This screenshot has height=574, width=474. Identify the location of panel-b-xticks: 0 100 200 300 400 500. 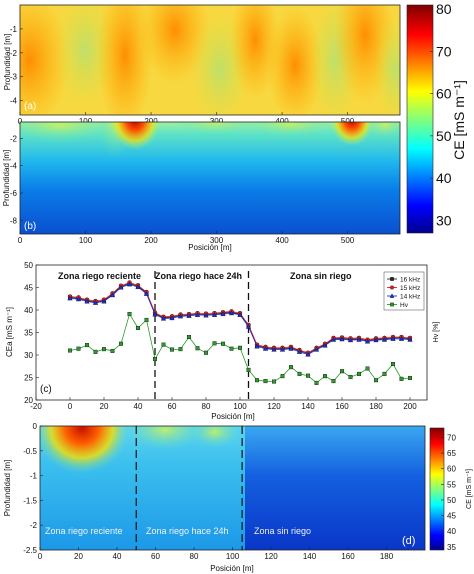
(186, 238).